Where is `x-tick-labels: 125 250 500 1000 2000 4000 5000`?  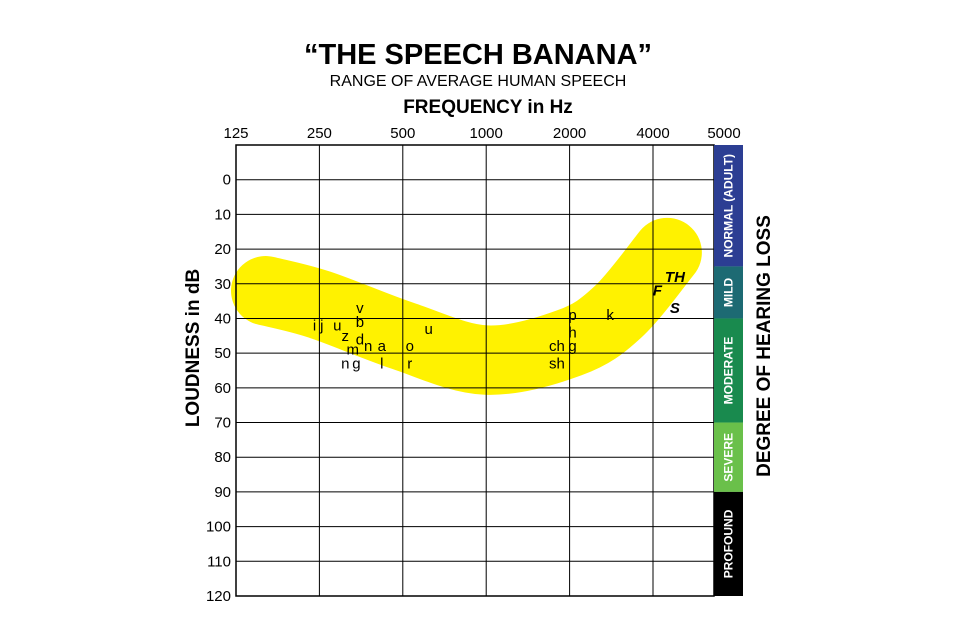
x-tick-labels: 125 250 500 1000 2000 4000 5000 is located at coordinates (481, 133).